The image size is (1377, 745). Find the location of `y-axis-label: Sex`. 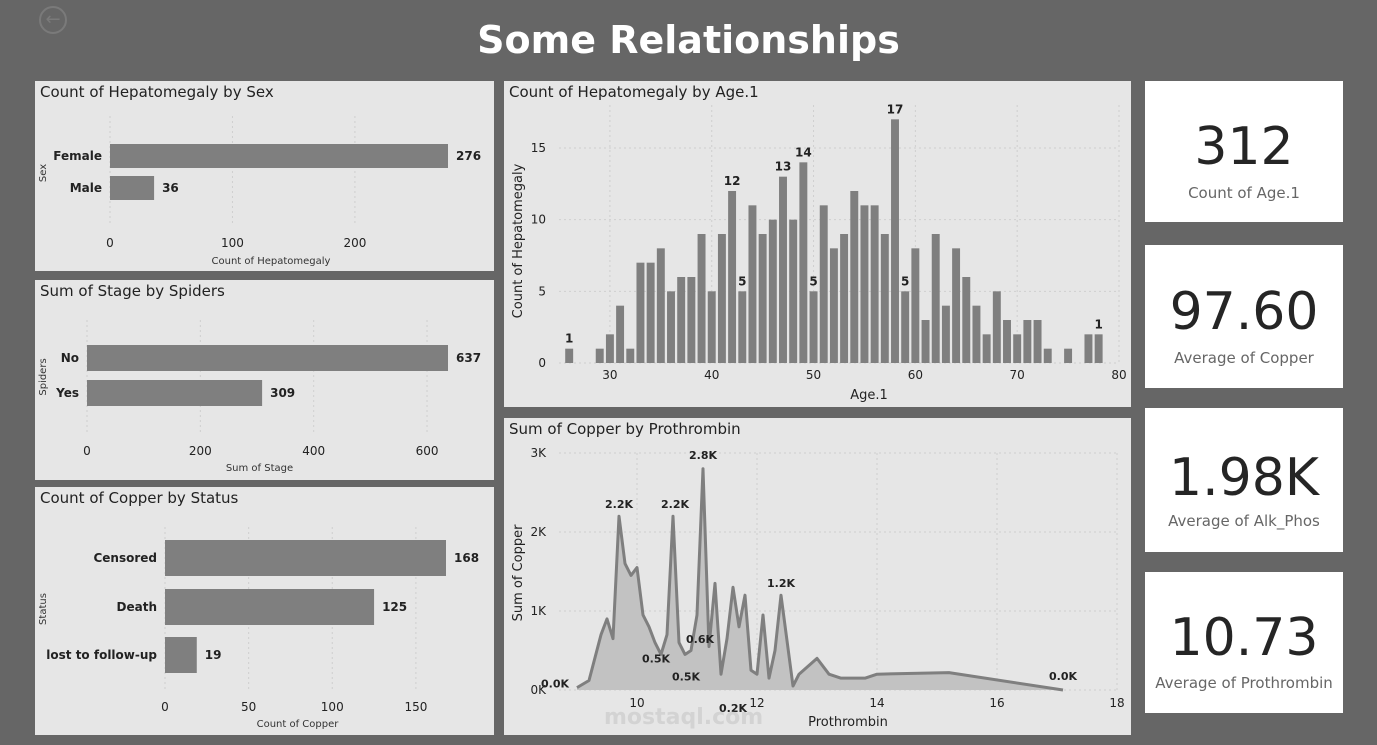

y-axis-label: Sex is located at coordinates (43, 173).